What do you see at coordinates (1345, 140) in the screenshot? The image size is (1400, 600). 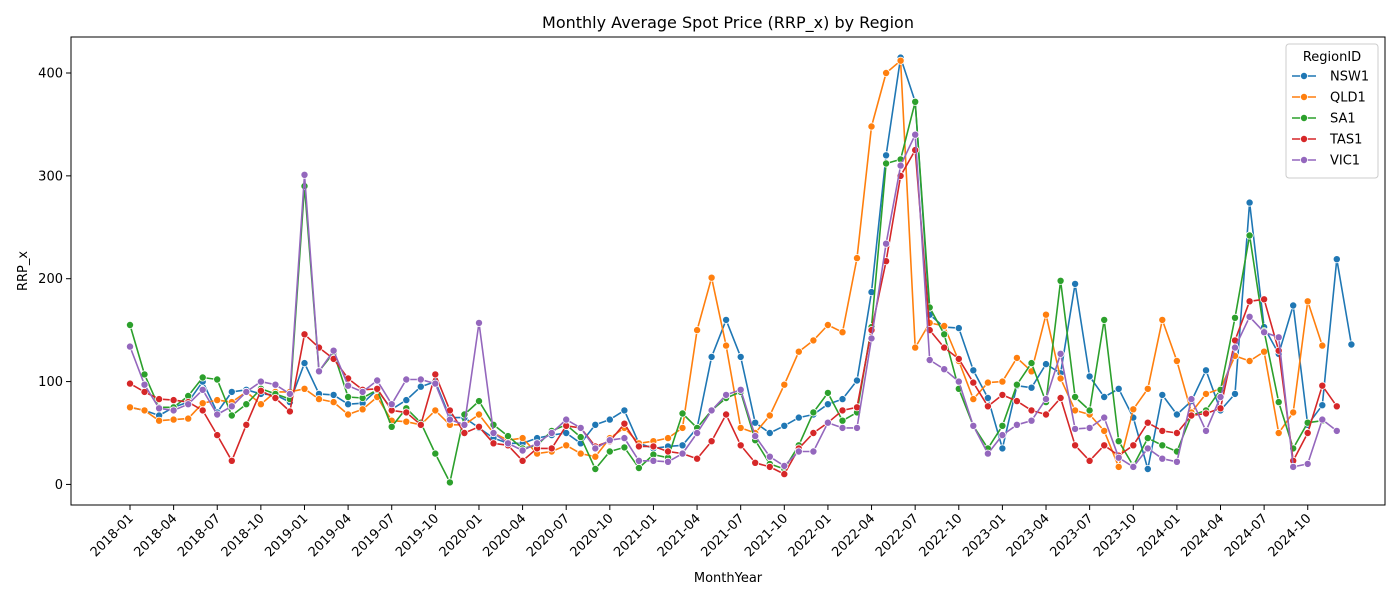 I see `legend-label: TAS1` at bounding box center [1345, 140].